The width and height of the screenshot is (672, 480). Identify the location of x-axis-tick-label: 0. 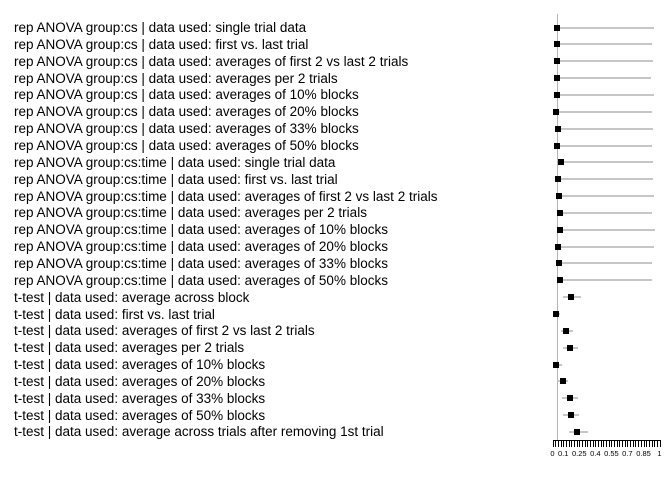
(552, 453).